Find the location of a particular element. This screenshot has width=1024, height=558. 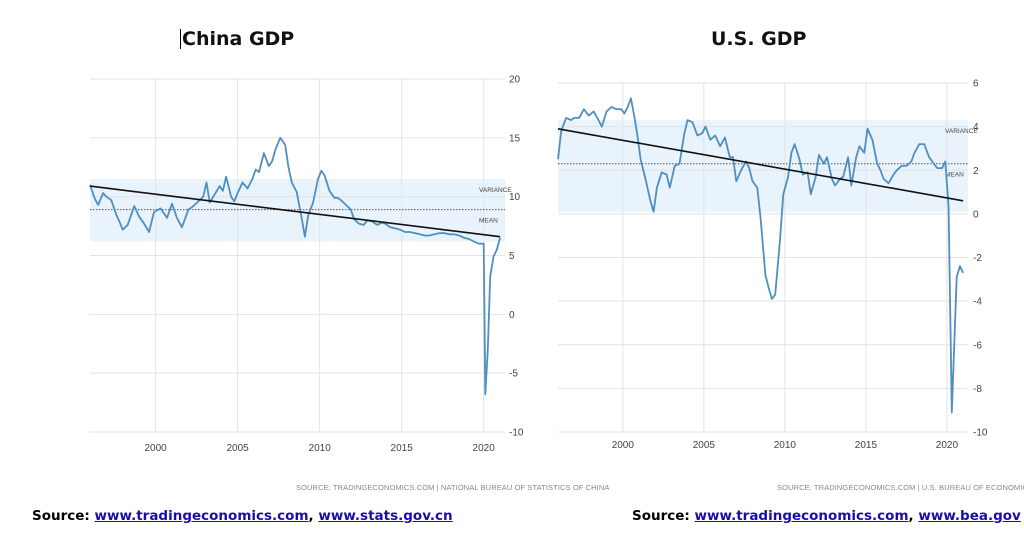

y-tick-label: 2 is located at coordinates (976, 171).